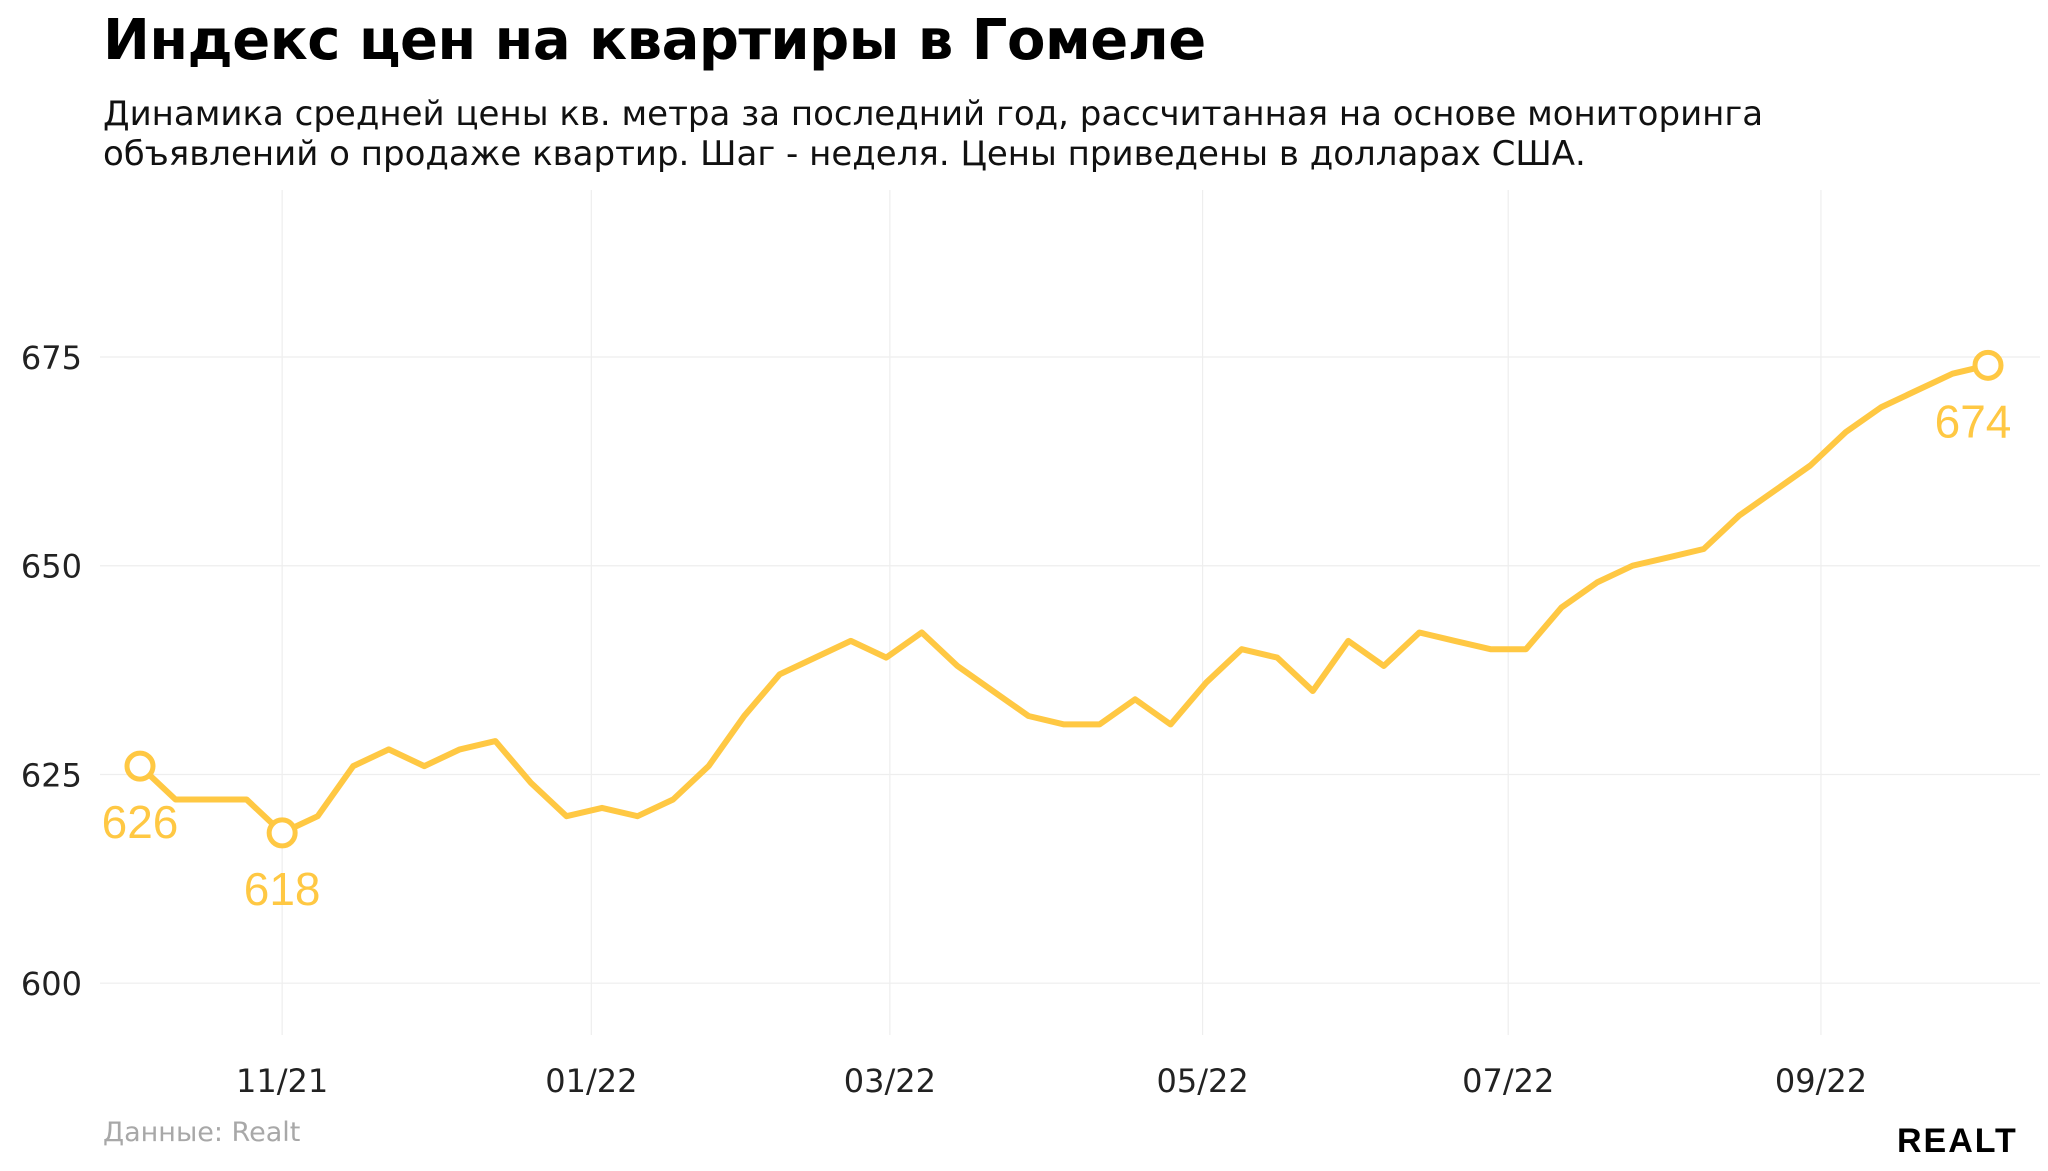  I want to click on x-tick-label: 01/22, so click(591, 1081).